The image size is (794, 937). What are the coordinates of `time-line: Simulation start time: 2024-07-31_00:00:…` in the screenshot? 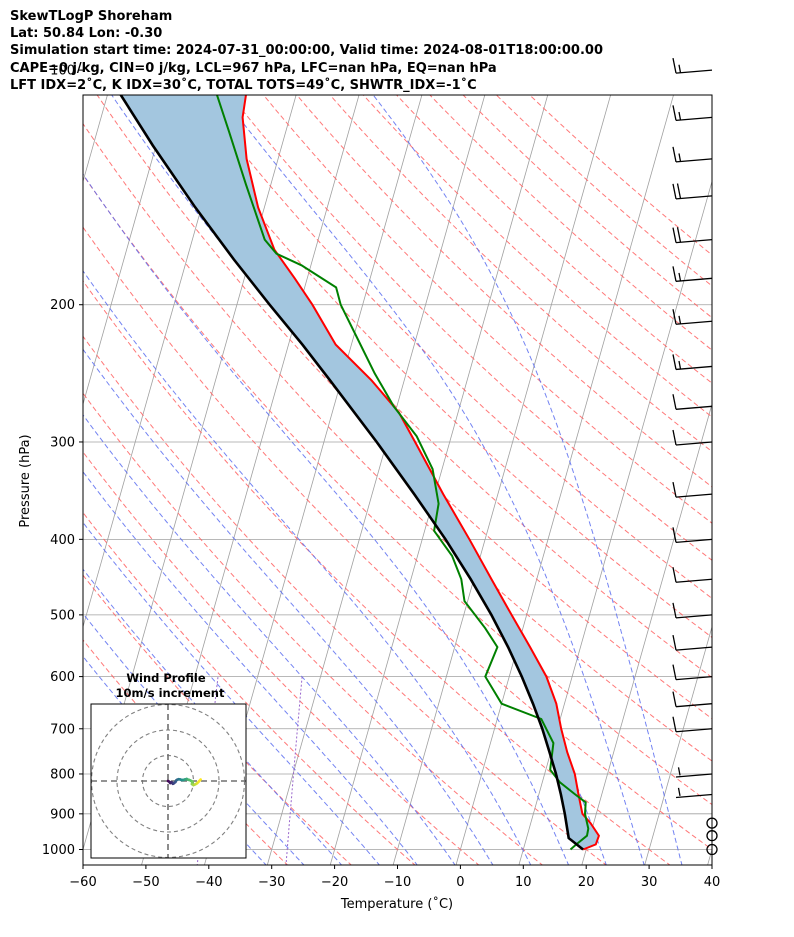 It's located at (306, 51).